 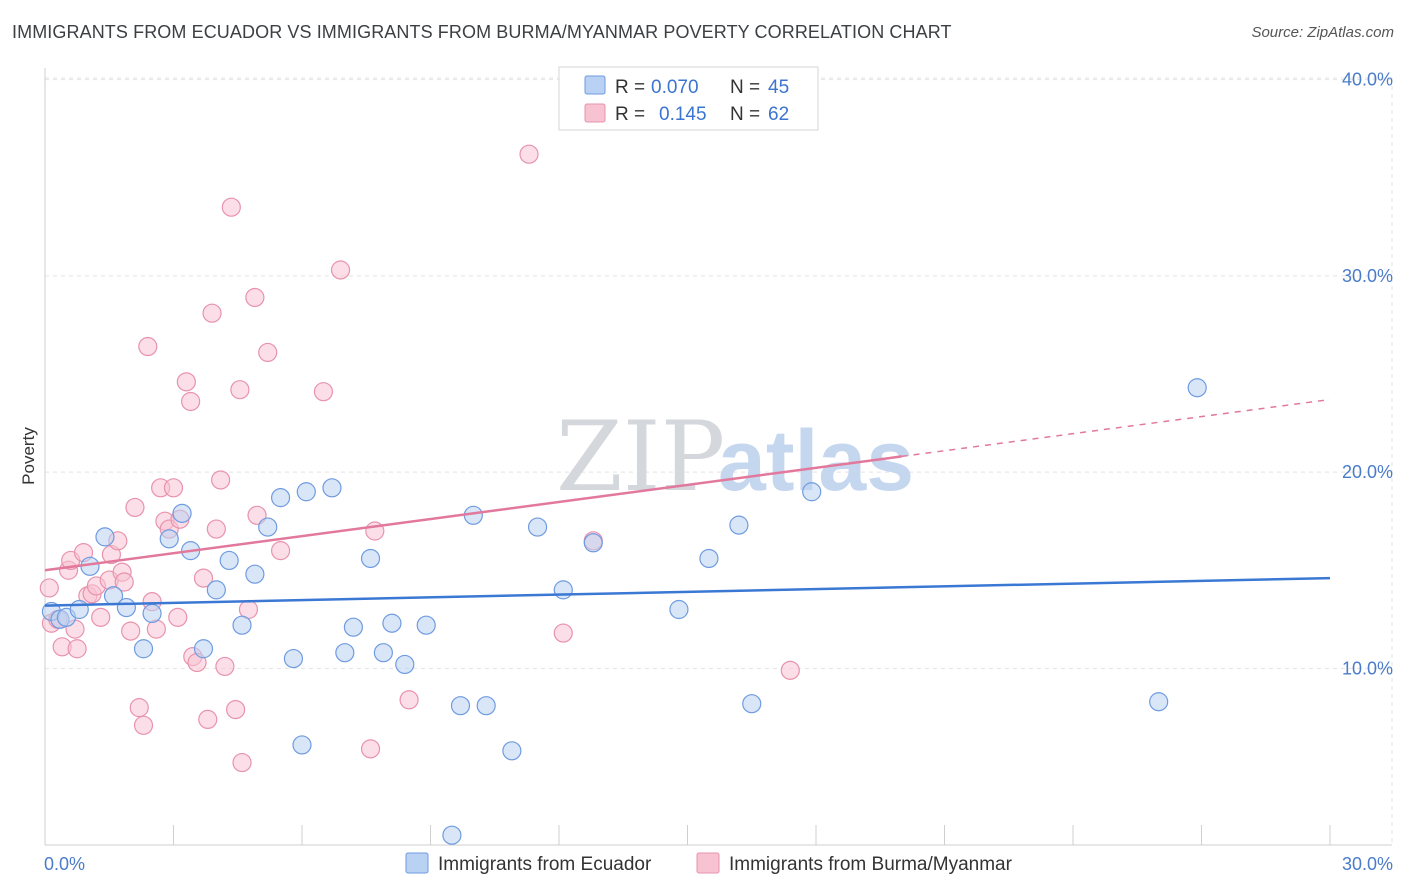 I want to click on legend-n-value: 45, so click(x=778, y=87).